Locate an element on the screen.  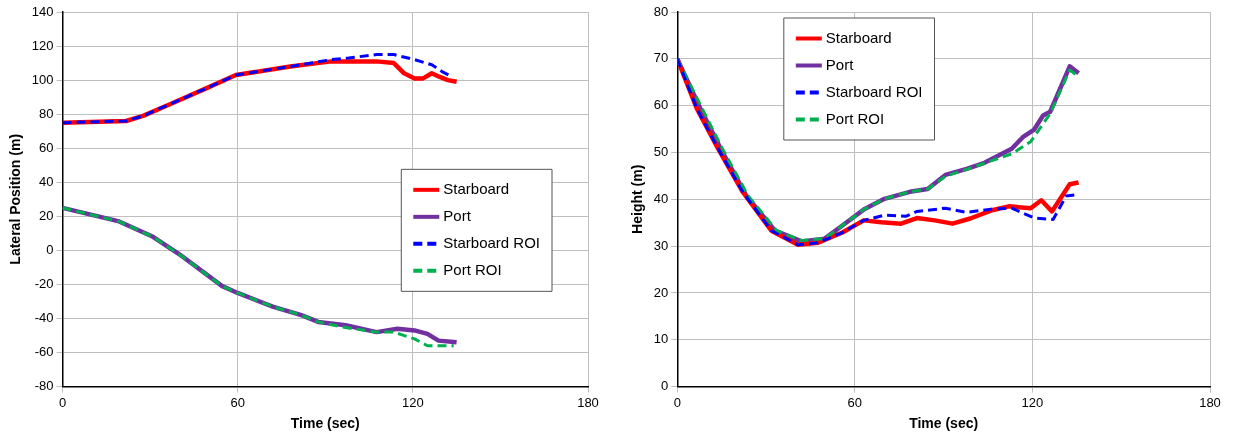
y-tick-label: 100 is located at coordinates (42, 79).